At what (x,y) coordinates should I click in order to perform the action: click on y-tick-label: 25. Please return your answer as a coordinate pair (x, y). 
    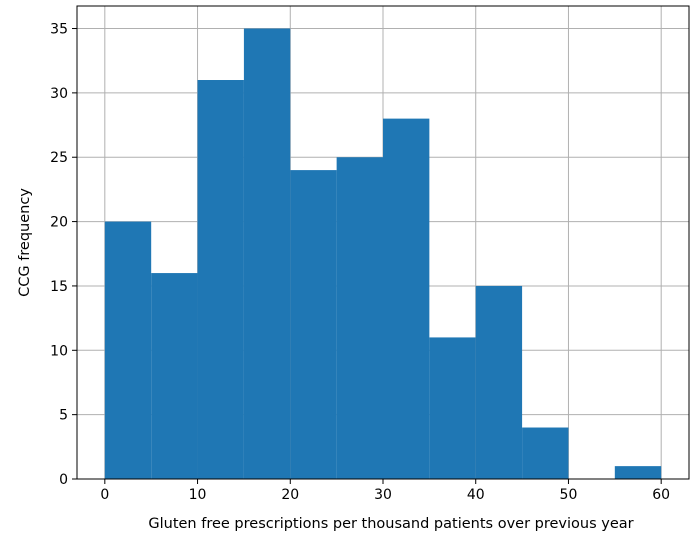
    Looking at the image, I should click on (59, 158).